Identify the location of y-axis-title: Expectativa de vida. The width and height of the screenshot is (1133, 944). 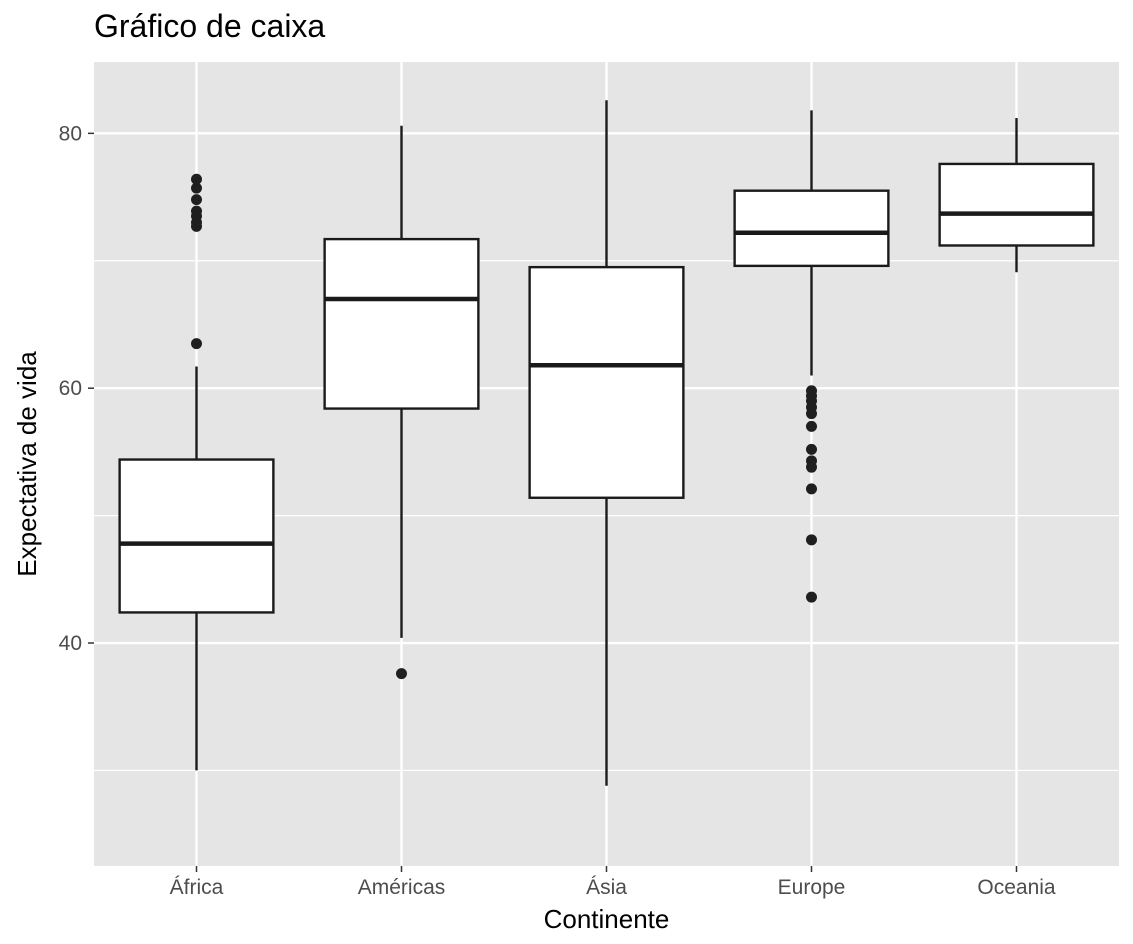
(27, 464).